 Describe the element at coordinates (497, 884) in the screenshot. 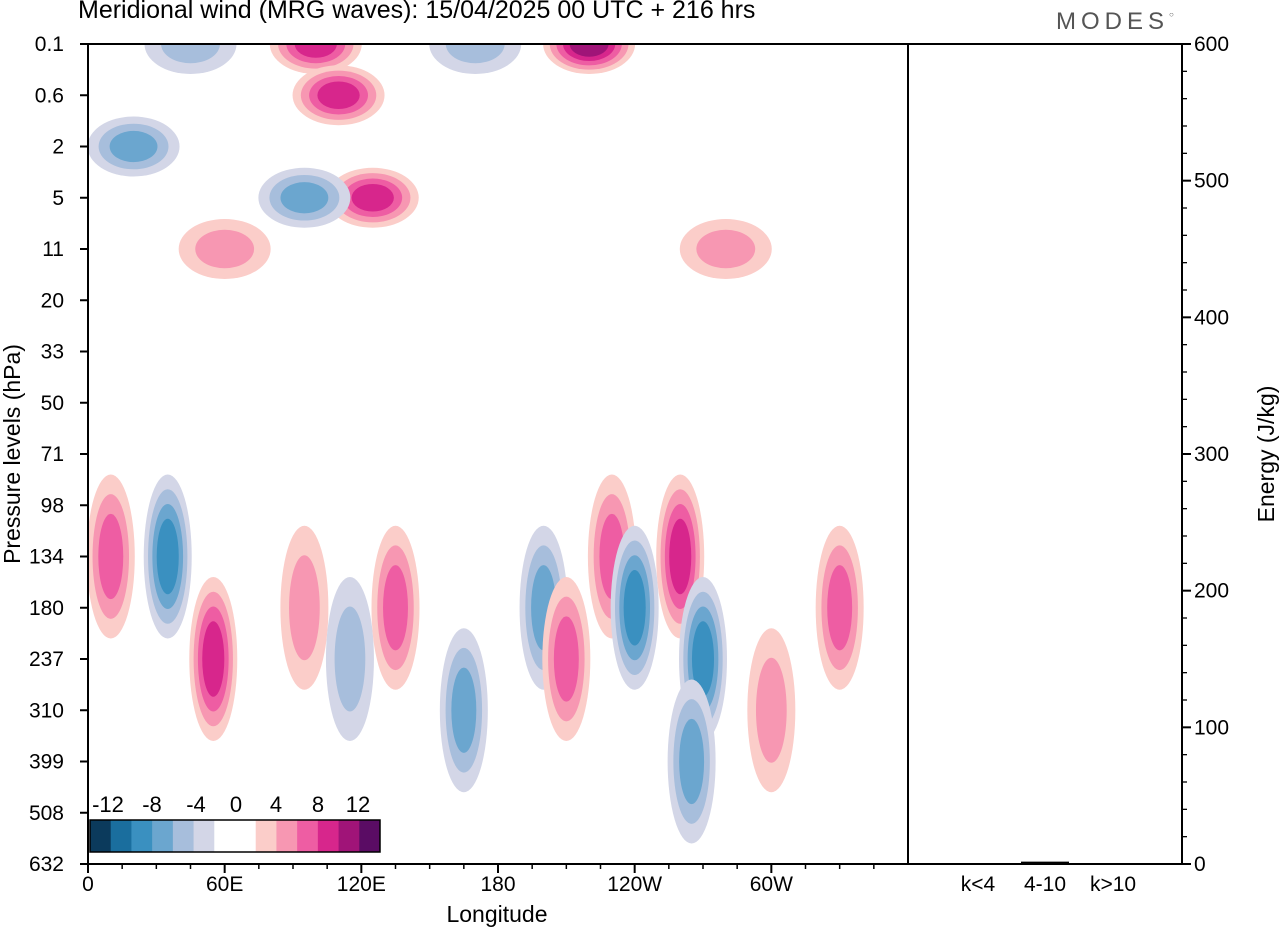

I see `x-tick-label: 180` at that location.